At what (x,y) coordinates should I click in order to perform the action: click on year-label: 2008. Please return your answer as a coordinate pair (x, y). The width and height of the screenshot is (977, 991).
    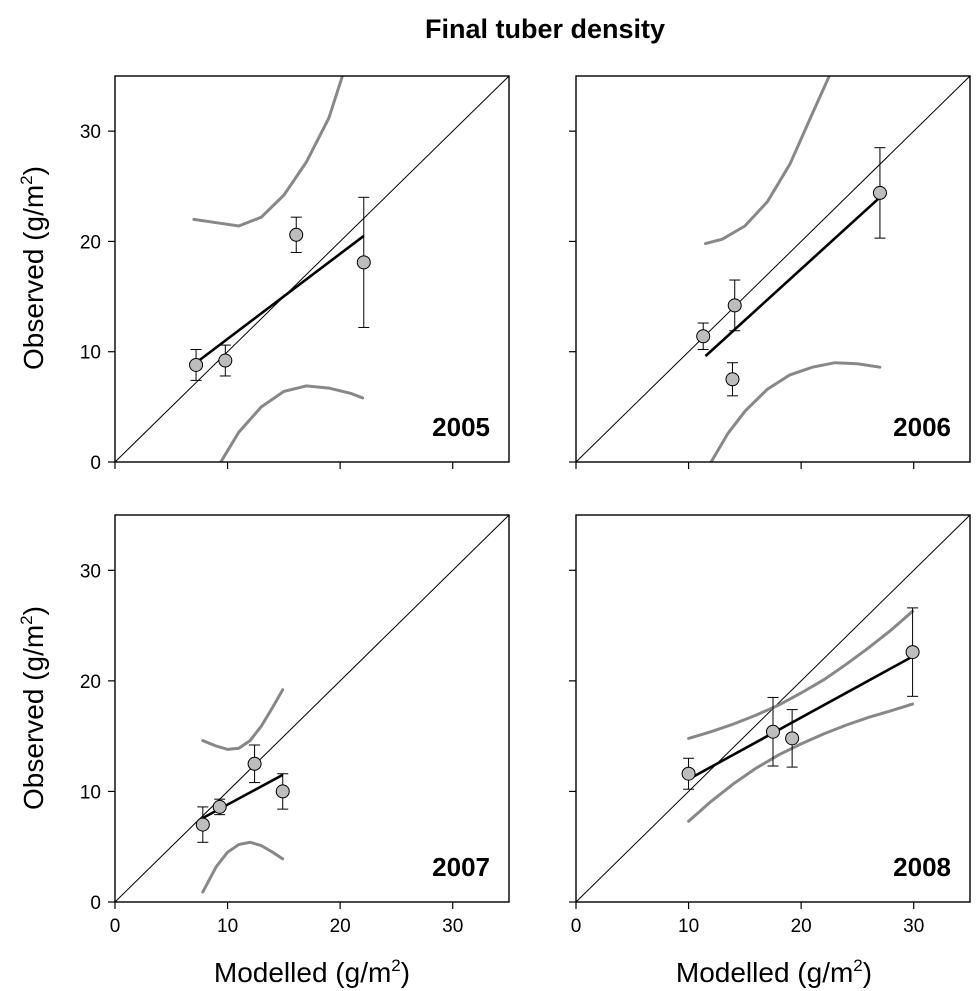
    Looking at the image, I should click on (922, 867).